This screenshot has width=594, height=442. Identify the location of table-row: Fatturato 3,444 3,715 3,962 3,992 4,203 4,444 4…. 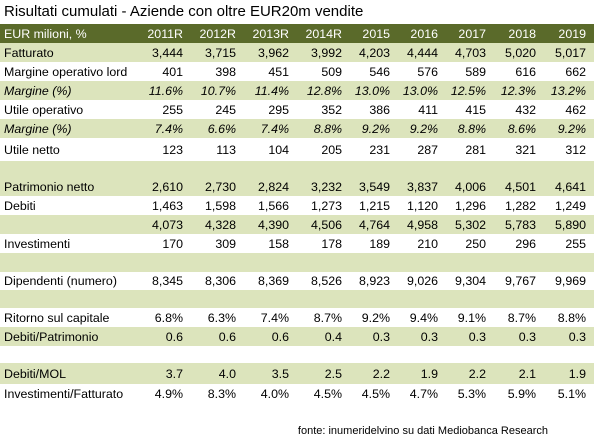
(297, 52).